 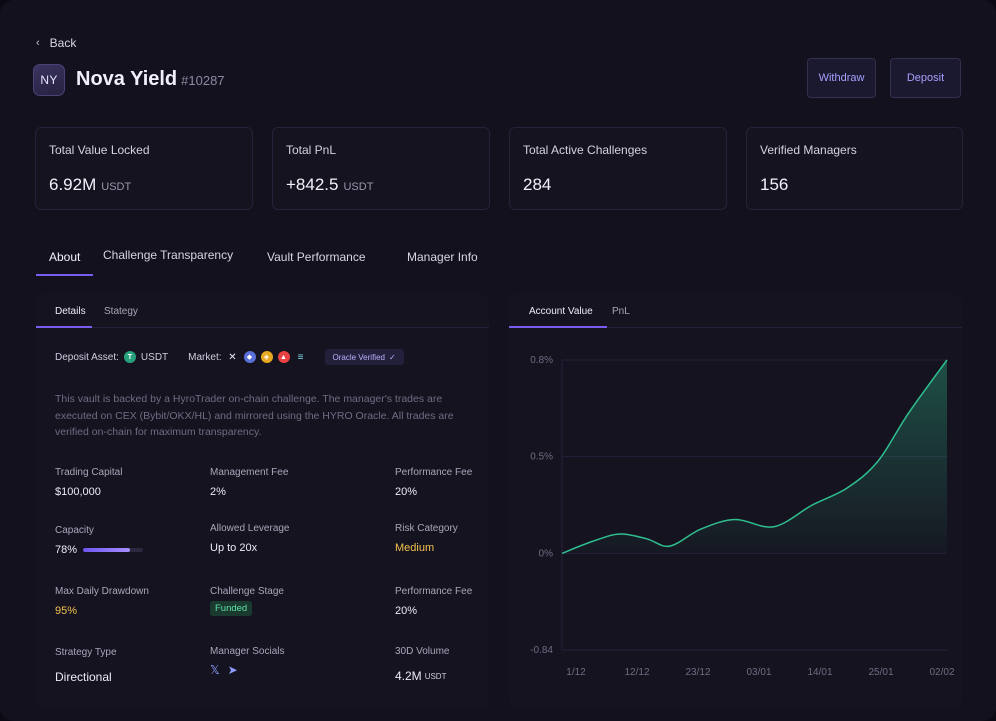 I want to click on oracle-verified-badge: Oracle Verified ✓, so click(x=364, y=357).